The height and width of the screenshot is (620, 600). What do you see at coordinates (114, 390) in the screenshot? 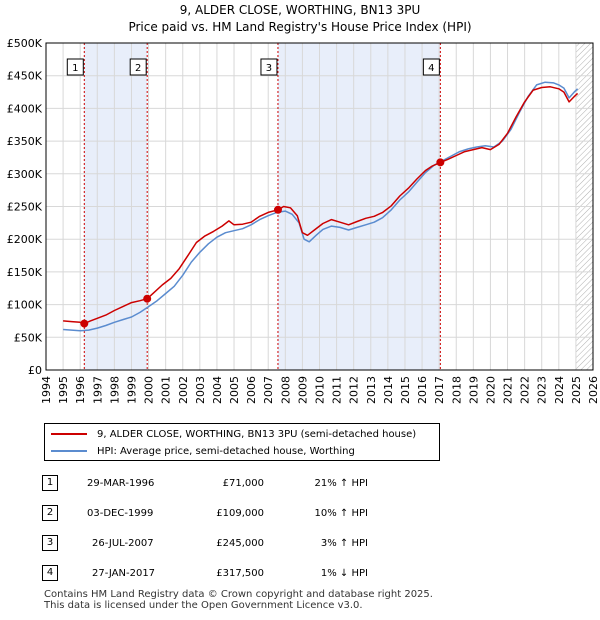
I see `x-tick-label: 1998` at bounding box center [114, 390].